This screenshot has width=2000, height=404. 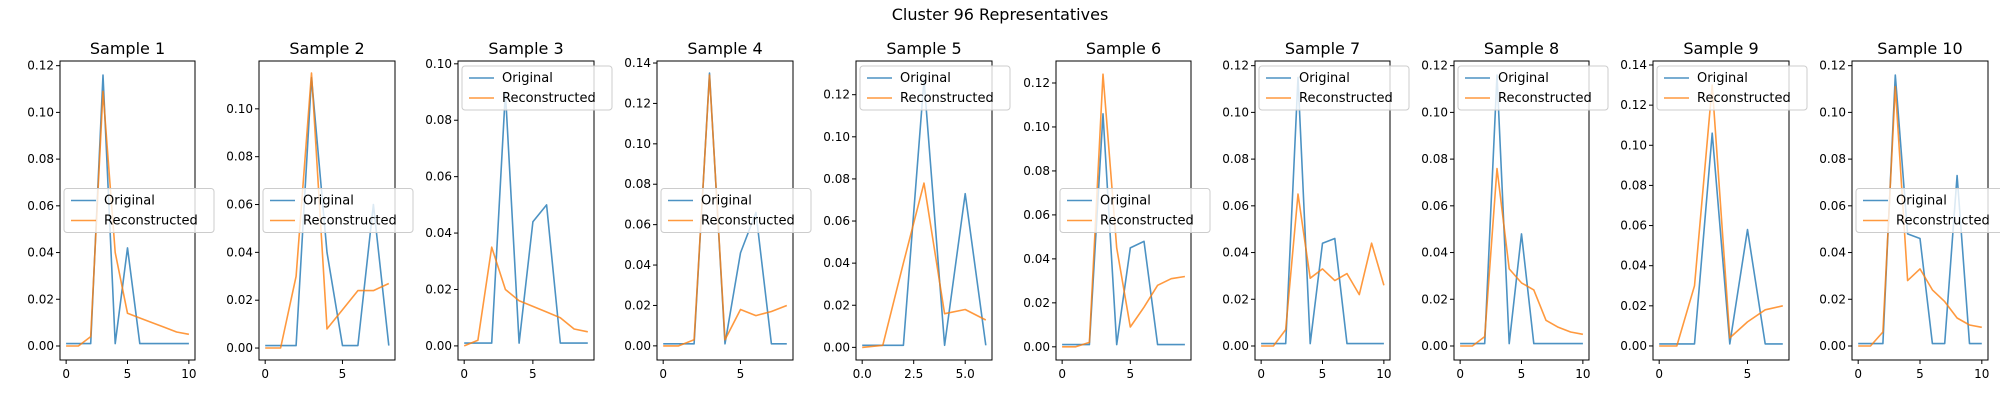 What do you see at coordinates (913, 374) in the screenshot?
I see `x-tick-label: 2.5` at bounding box center [913, 374].